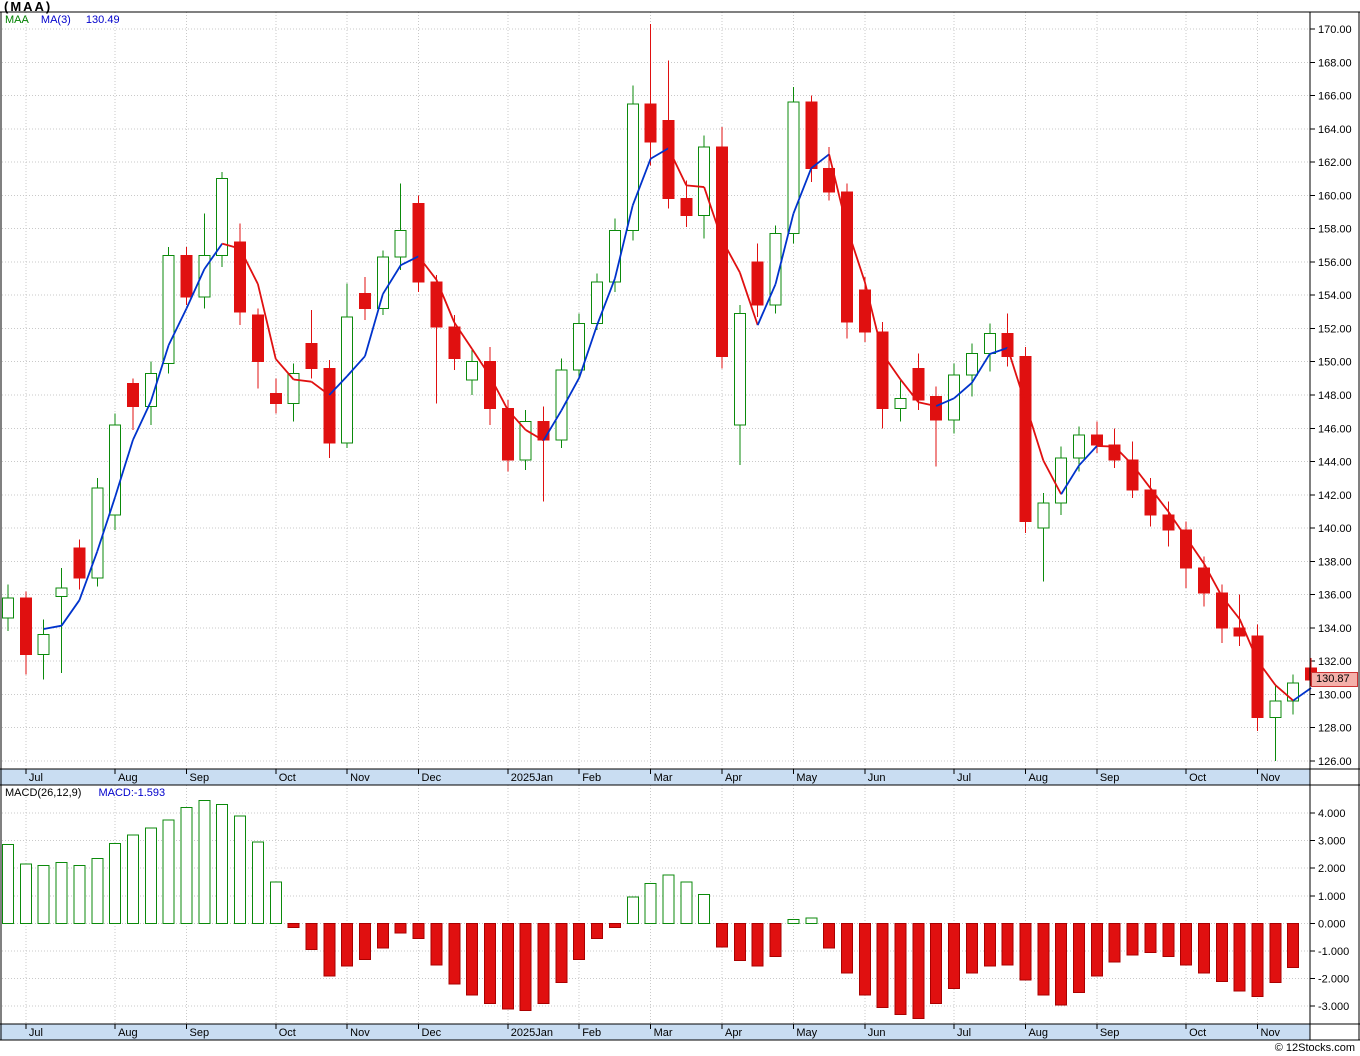 This screenshot has height=1056, width=1360. I want to click on price-axis-label: 138.00, so click(1335, 562).